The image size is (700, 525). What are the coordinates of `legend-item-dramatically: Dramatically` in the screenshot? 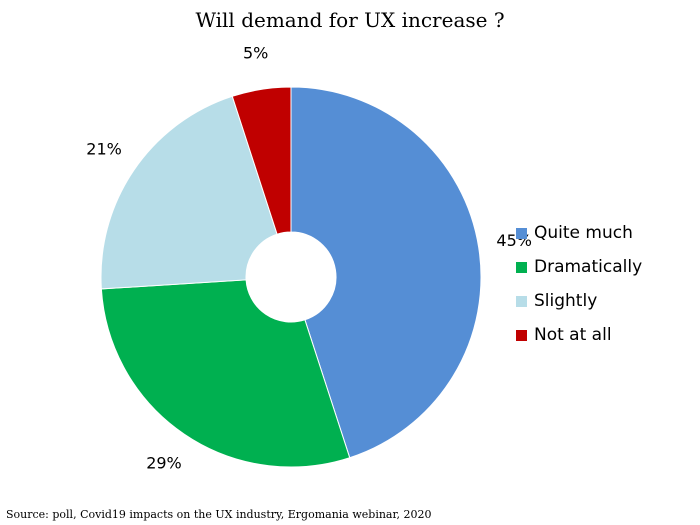 It's located at (579, 267).